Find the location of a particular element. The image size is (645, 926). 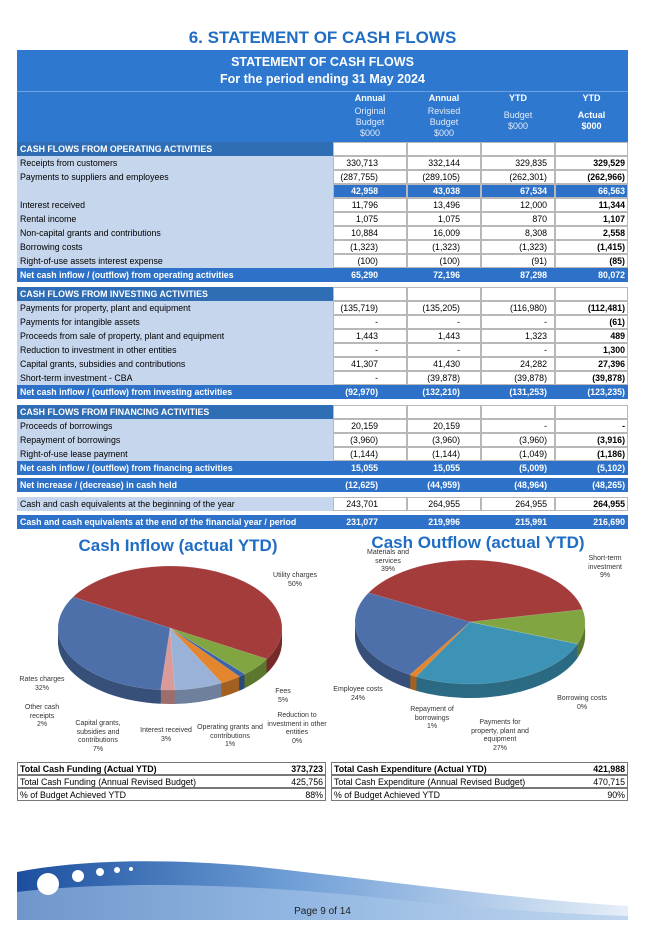

value: (132,210) is located at coordinates (441, 391).